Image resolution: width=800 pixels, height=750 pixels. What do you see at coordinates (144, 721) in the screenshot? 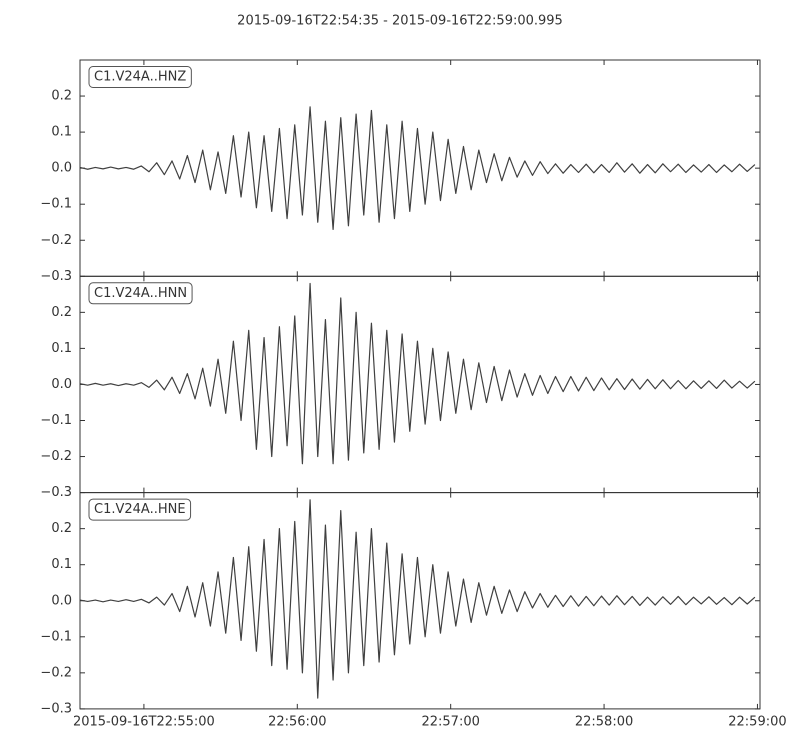
I see `x-tick-label: 2015-09-16T22:55:00` at bounding box center [144, 721].